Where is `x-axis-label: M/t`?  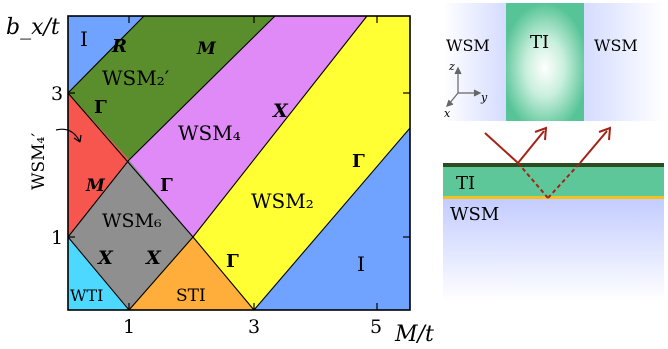
x-axis-label: M/t is located at coordinates (414, 334).